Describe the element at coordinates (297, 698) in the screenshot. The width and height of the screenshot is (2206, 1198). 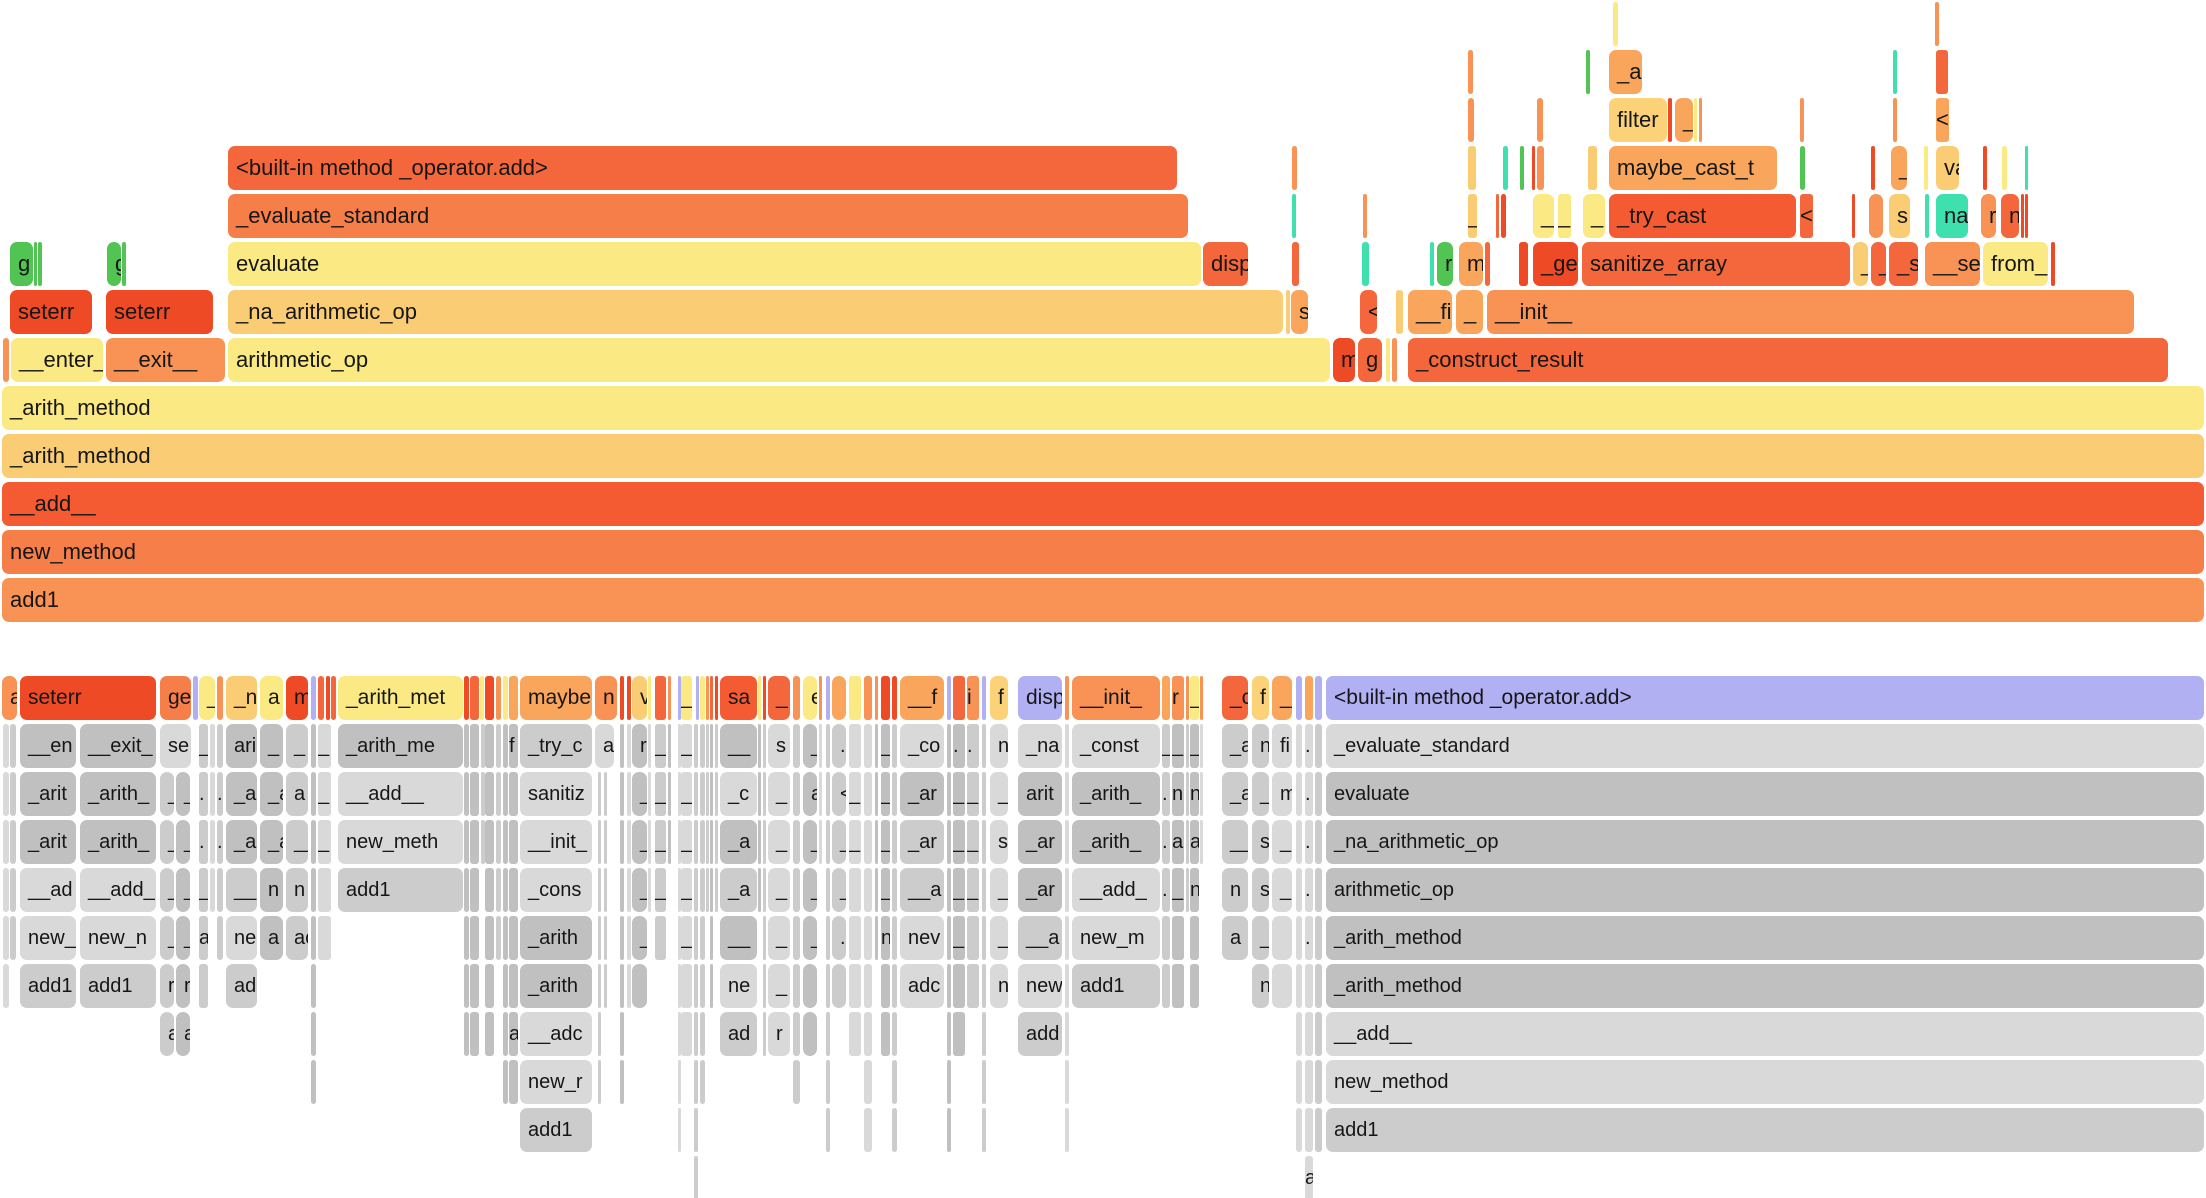
I see `leaf-frame-m: m` at that location.